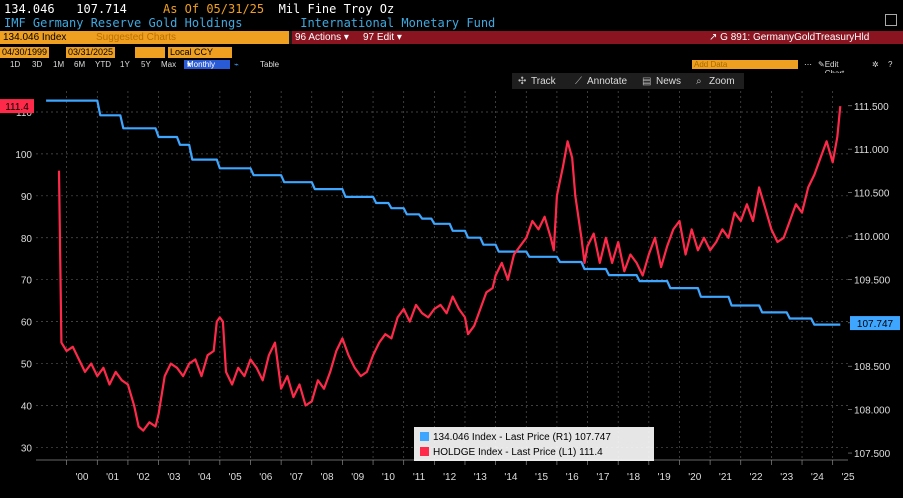 This screenshot has height=498, width=903. What do you see at coordinates (578, 81) in the screenshot?
I see `annotate-icon: ⟋` at bounding box center [578, 81].